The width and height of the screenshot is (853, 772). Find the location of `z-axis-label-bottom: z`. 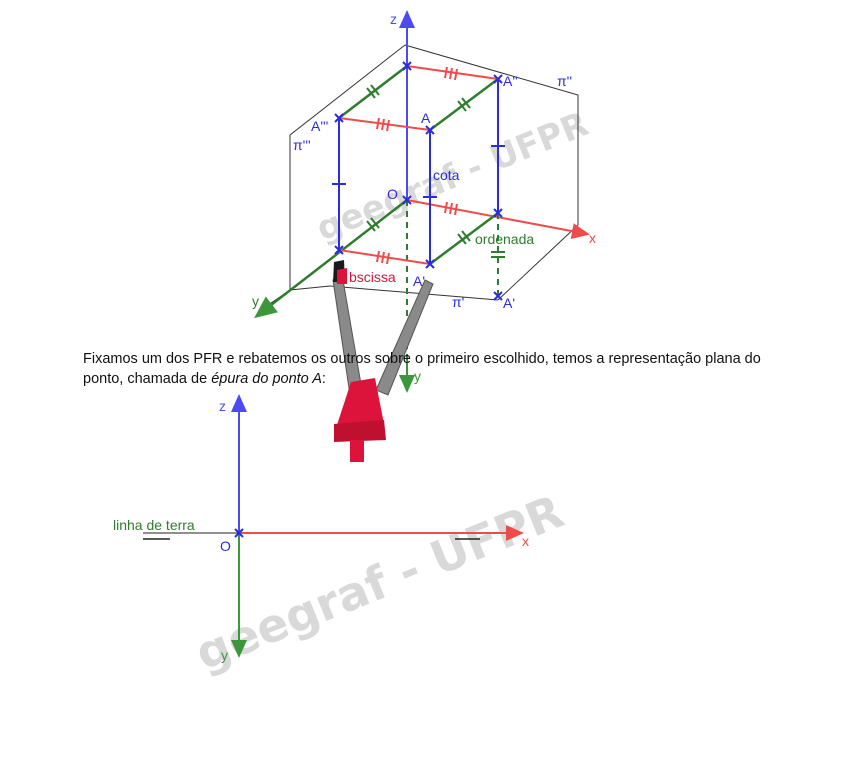

z-axis-label-bottom: z is located at coordinates (222, 406).